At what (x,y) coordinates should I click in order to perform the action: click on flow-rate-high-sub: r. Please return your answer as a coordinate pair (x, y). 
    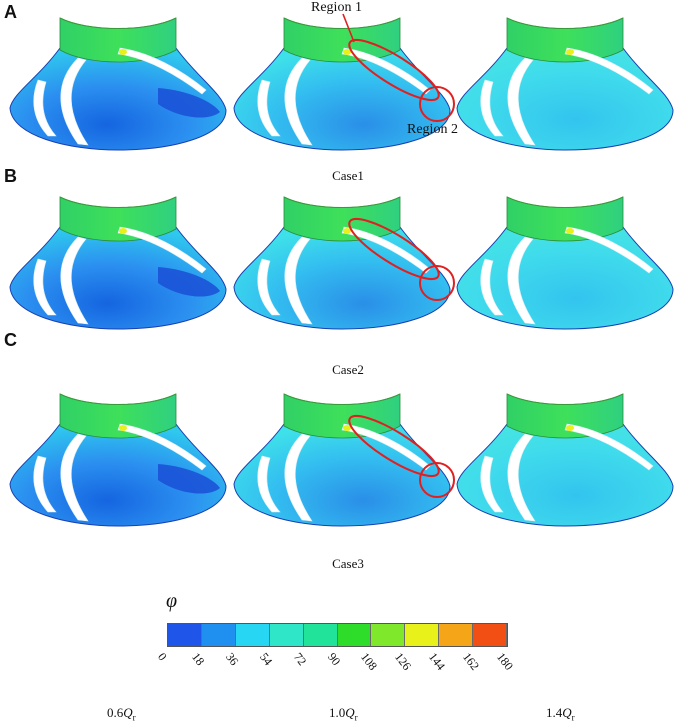
    Looking at the image, I should click on (573, 717).